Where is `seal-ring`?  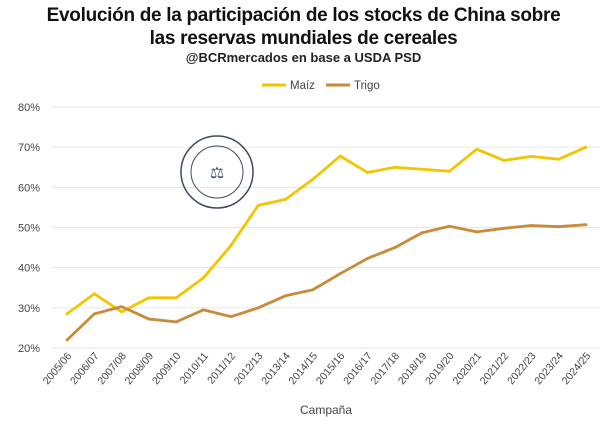 seal-ring is located at coordinates (217, 172).